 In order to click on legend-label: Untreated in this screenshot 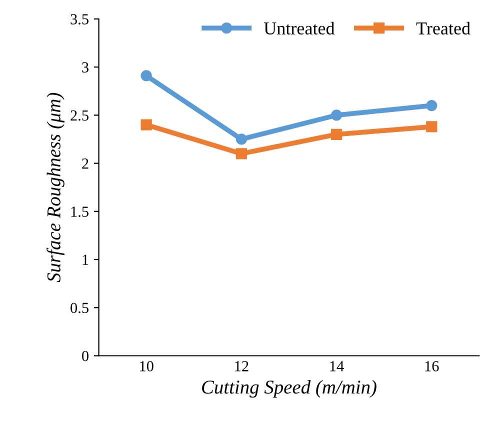, I will do `click(299, 28)`.